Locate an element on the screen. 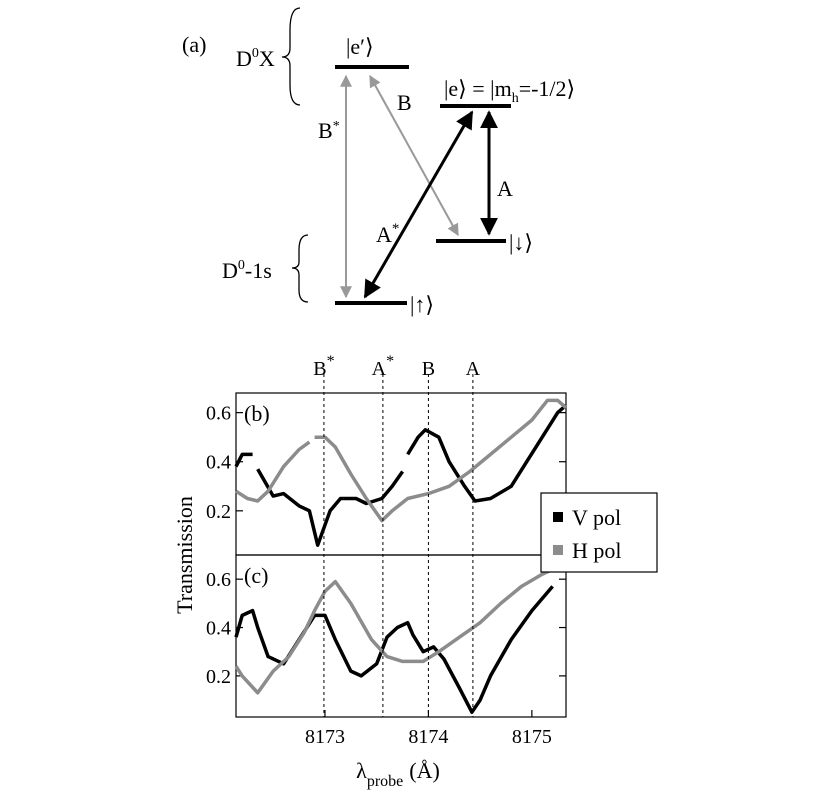 The width and height of the screenshot is (830, 796). text: -1s is located at coordinates (258, 270).